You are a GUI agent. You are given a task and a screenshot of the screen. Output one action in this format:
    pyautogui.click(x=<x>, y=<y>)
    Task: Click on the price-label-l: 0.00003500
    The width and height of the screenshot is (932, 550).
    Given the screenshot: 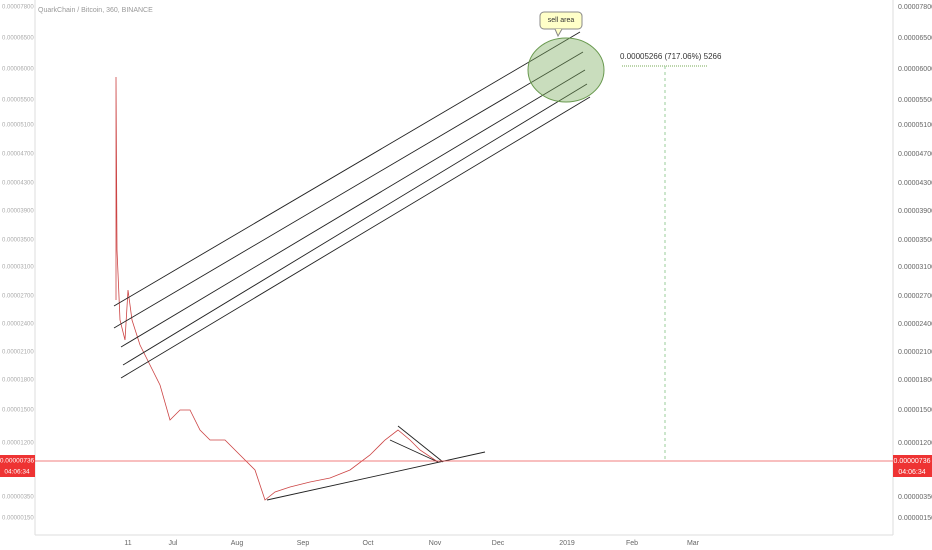 What is the action you would take?
    pyautogui.click(x=18, y=241)
    